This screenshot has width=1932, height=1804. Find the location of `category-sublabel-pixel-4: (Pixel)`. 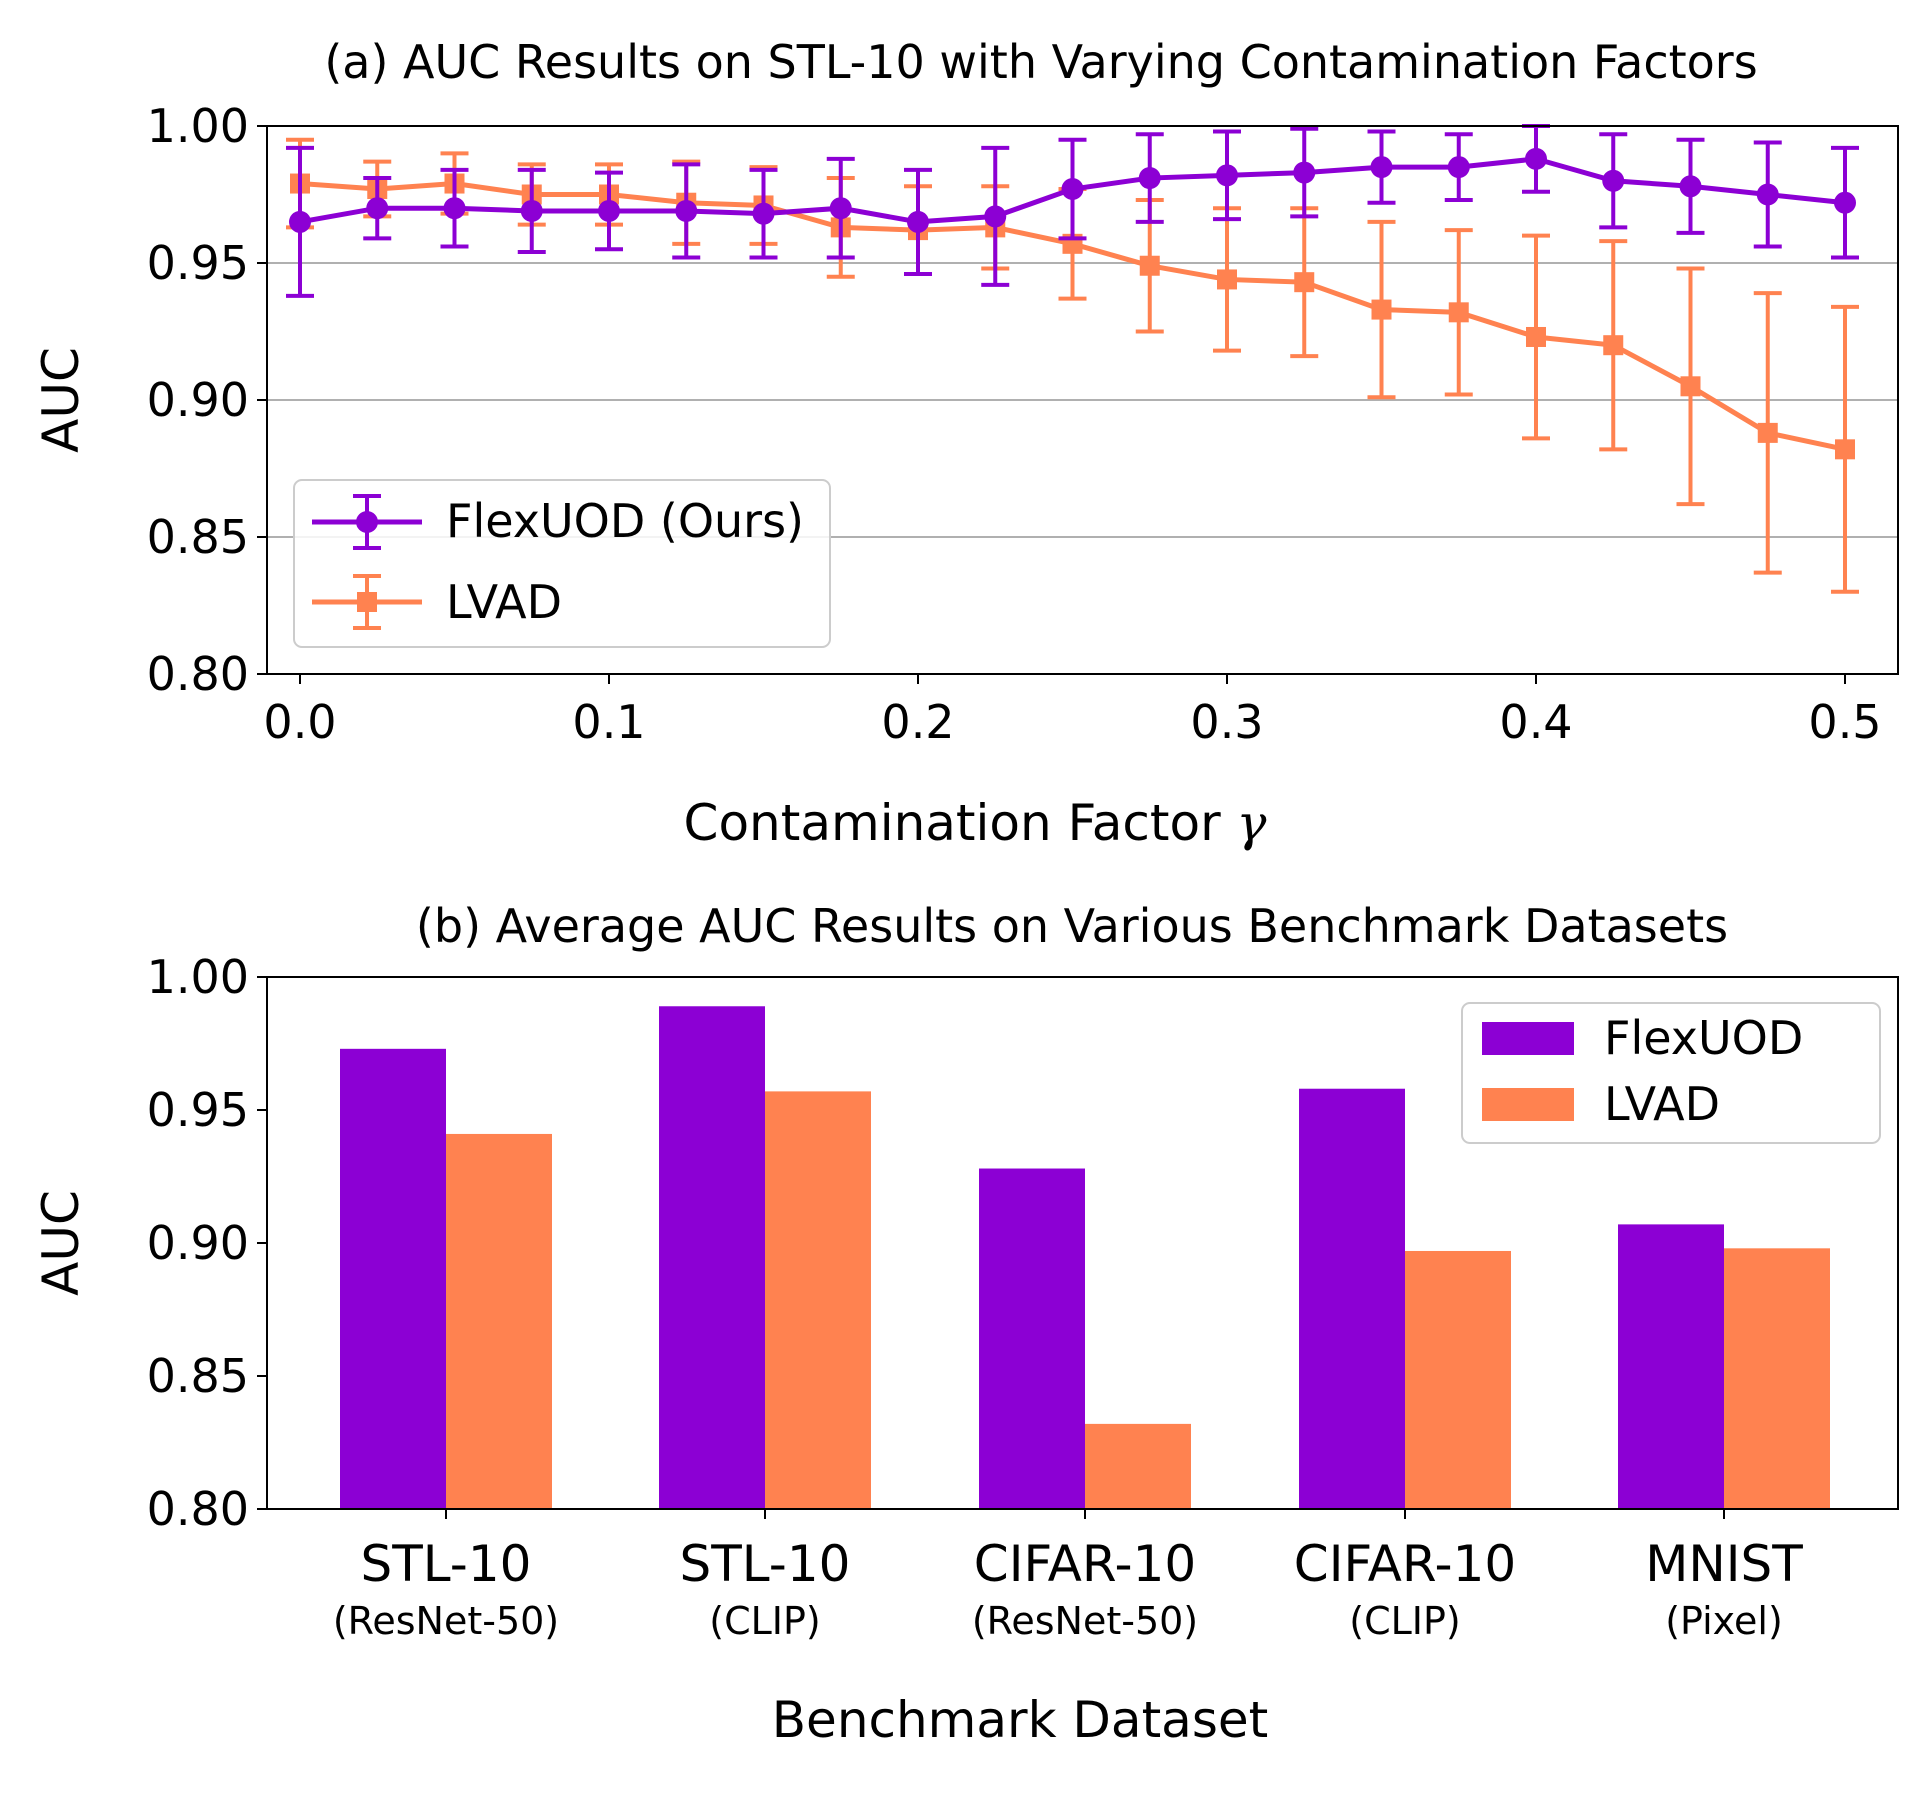

category-sublabel-pixel-4: (Pixel) is located at coordinates (1724, 1621).